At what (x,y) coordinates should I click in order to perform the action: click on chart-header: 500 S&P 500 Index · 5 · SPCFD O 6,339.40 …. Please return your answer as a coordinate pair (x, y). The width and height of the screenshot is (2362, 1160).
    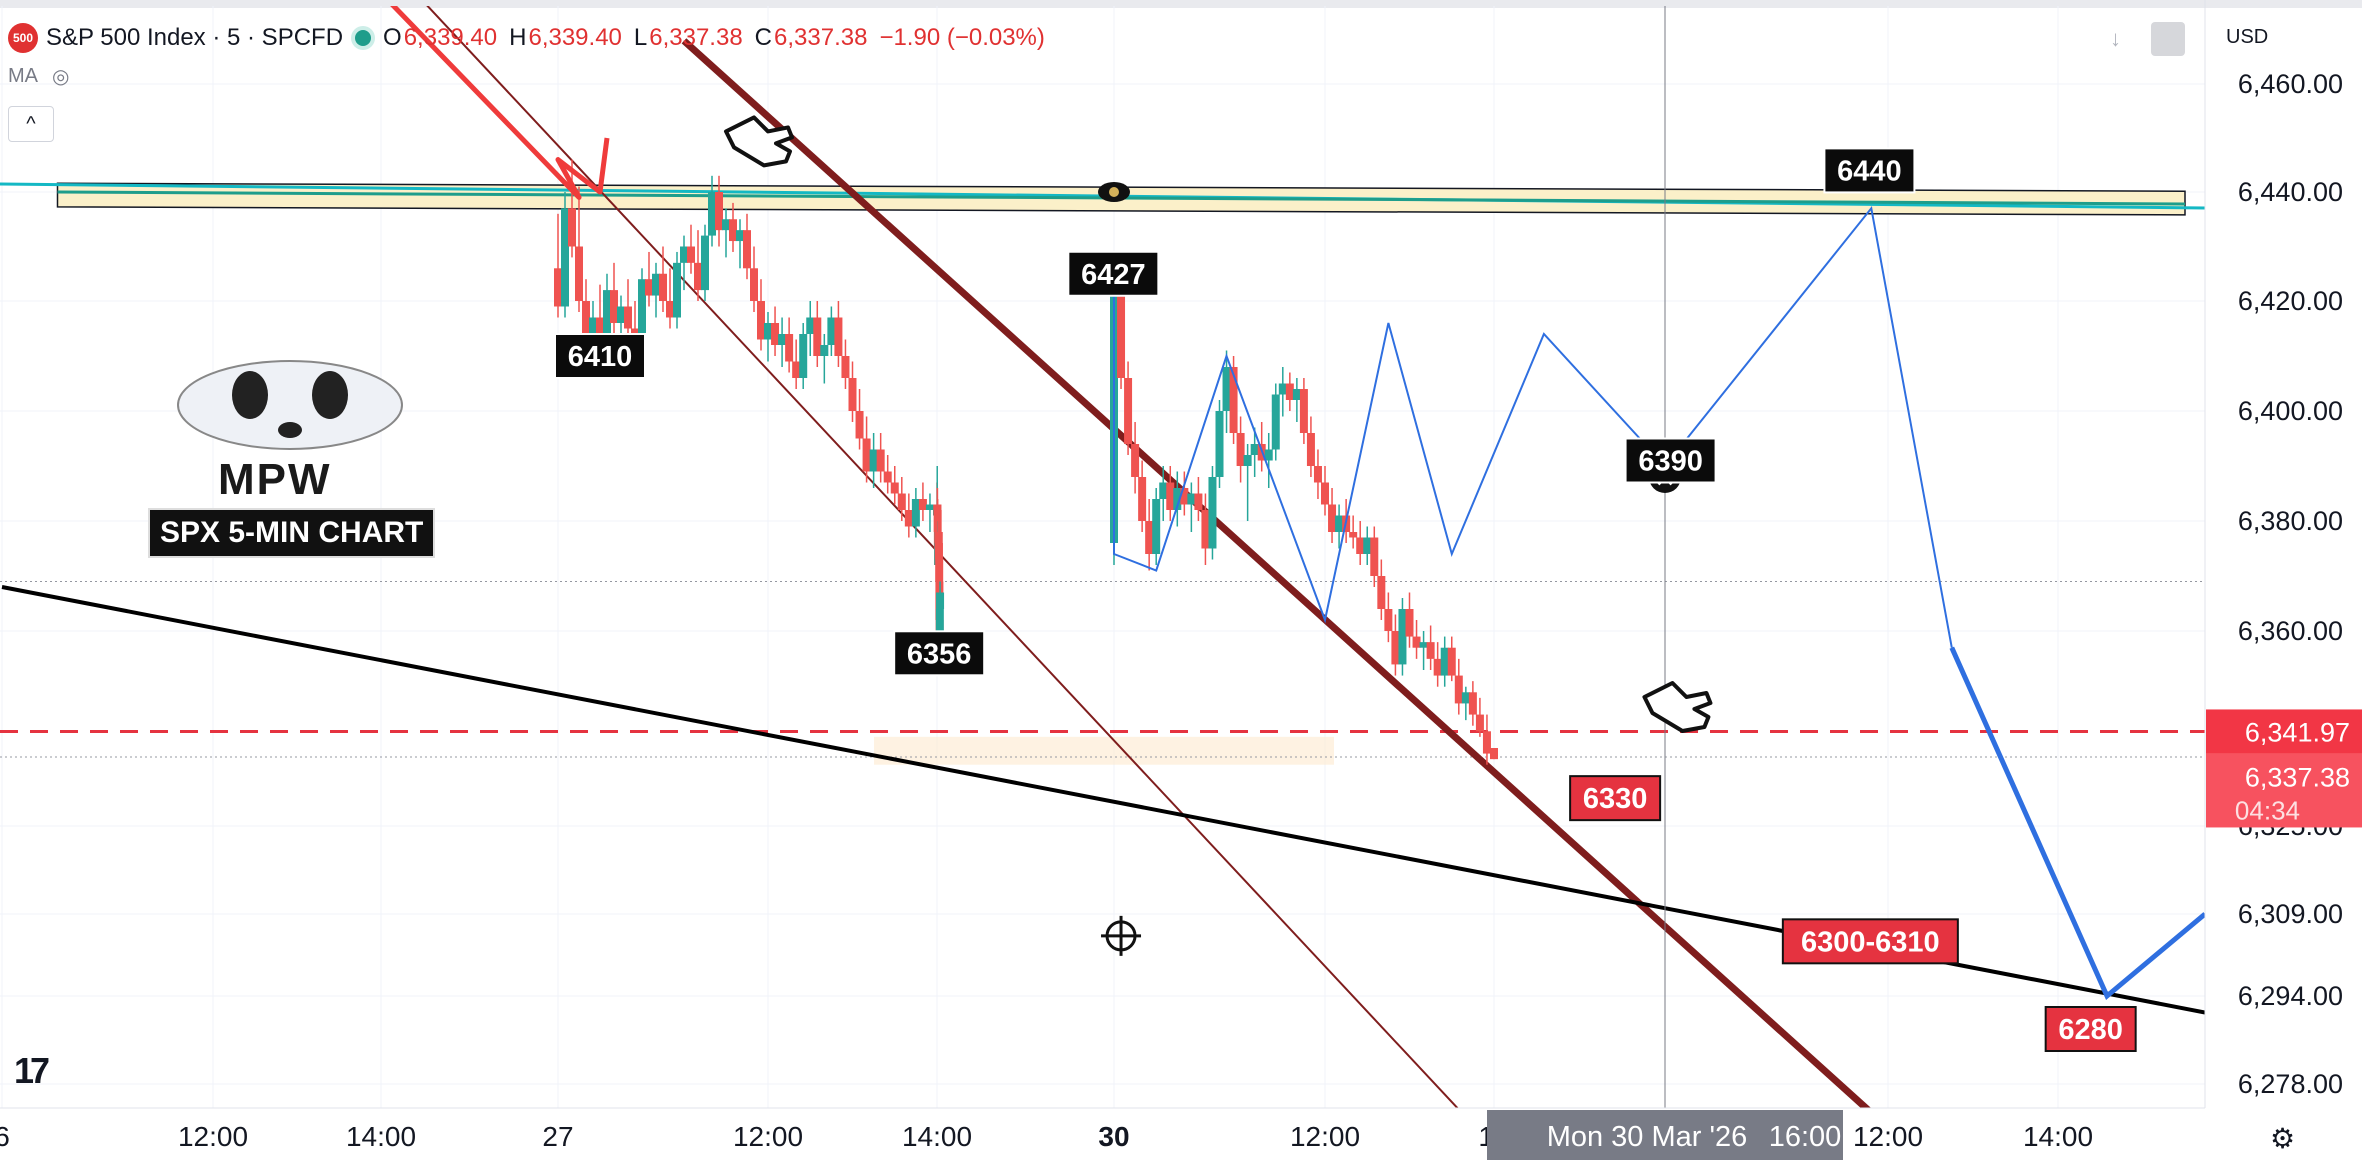
    Looking at the image, I should click on (532, 38).